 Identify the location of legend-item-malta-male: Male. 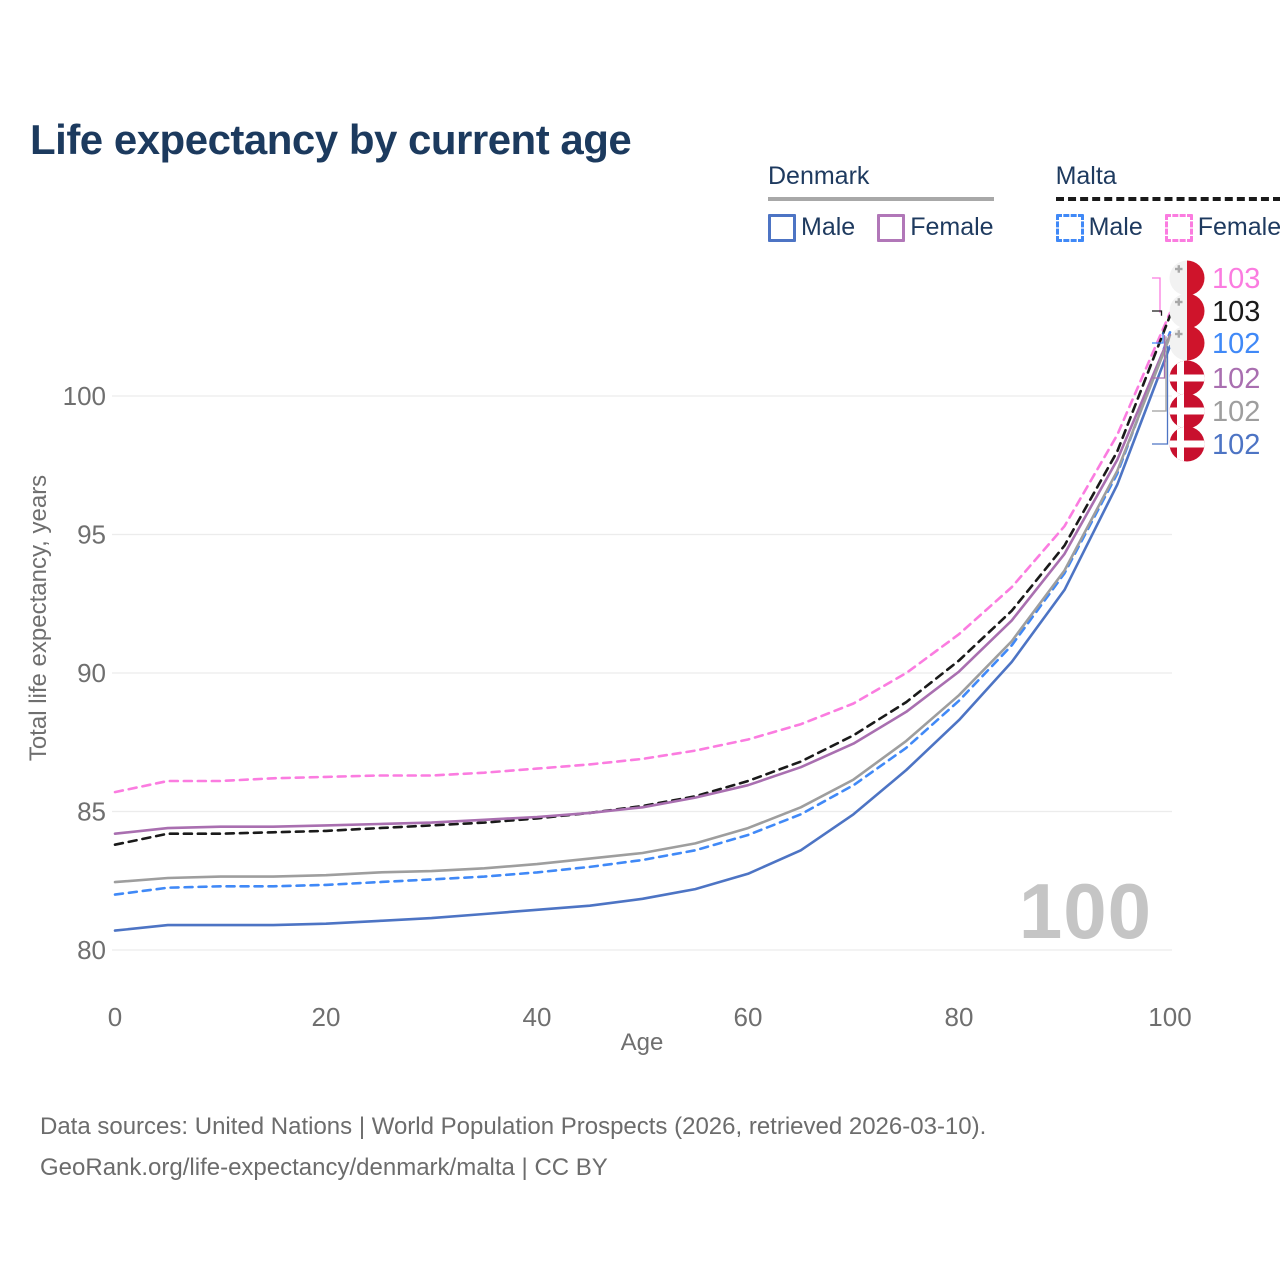
(1099, 227).